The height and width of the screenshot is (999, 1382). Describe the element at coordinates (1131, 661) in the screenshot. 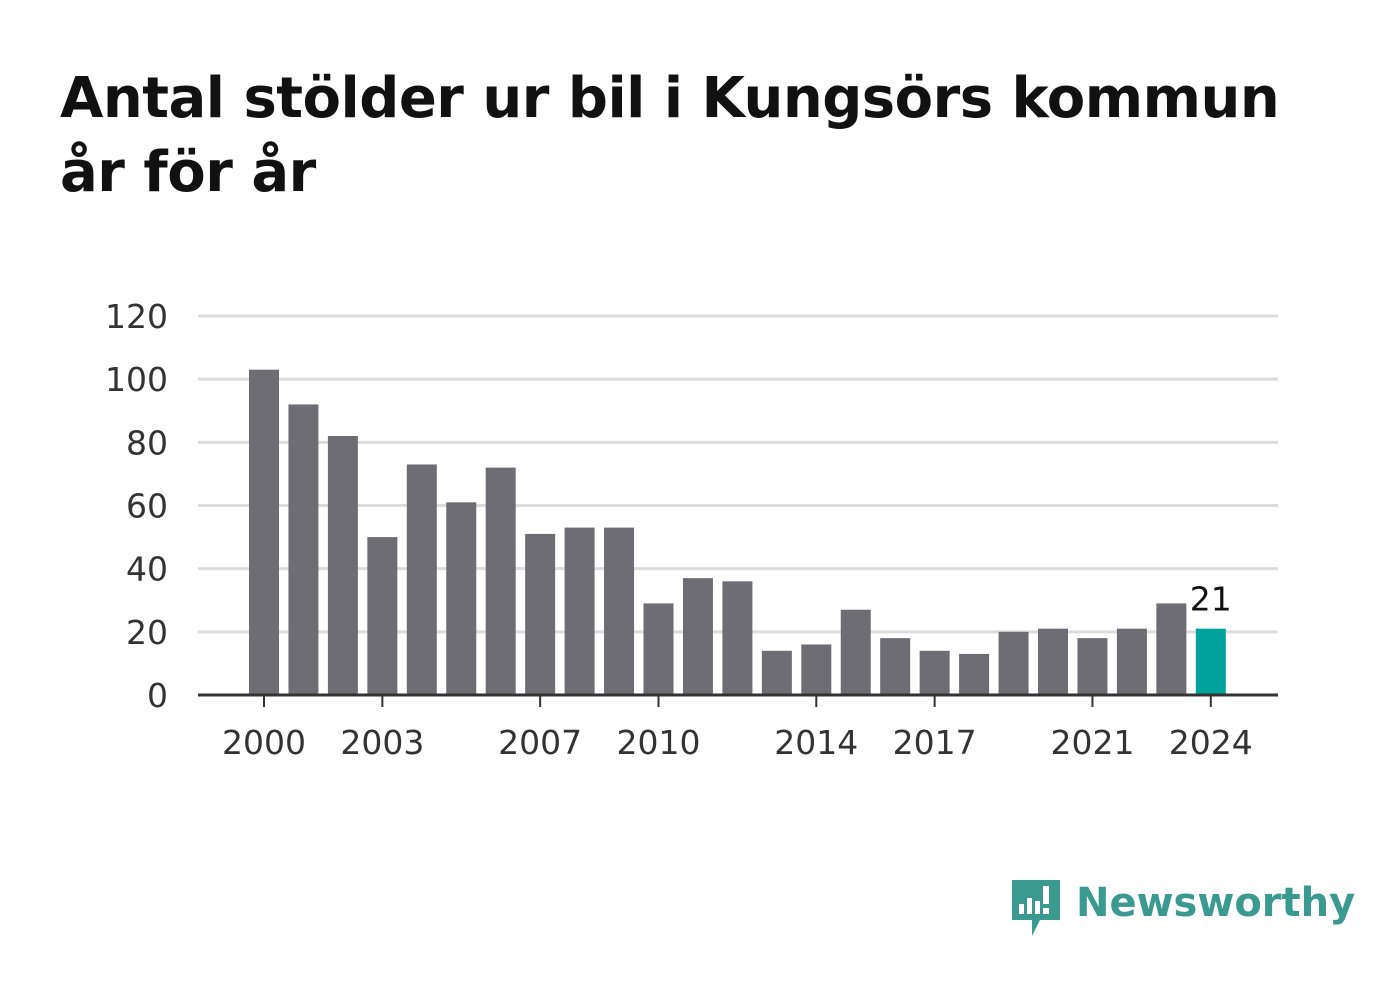

I see `bar-2022` at that location.